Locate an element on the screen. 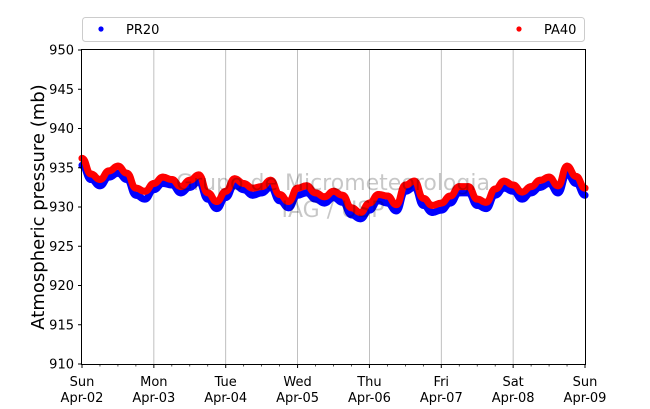 The height and width of the screenshot is (409, 650). legend-label-pr20: PR20 is located at coordinates (142, 30).